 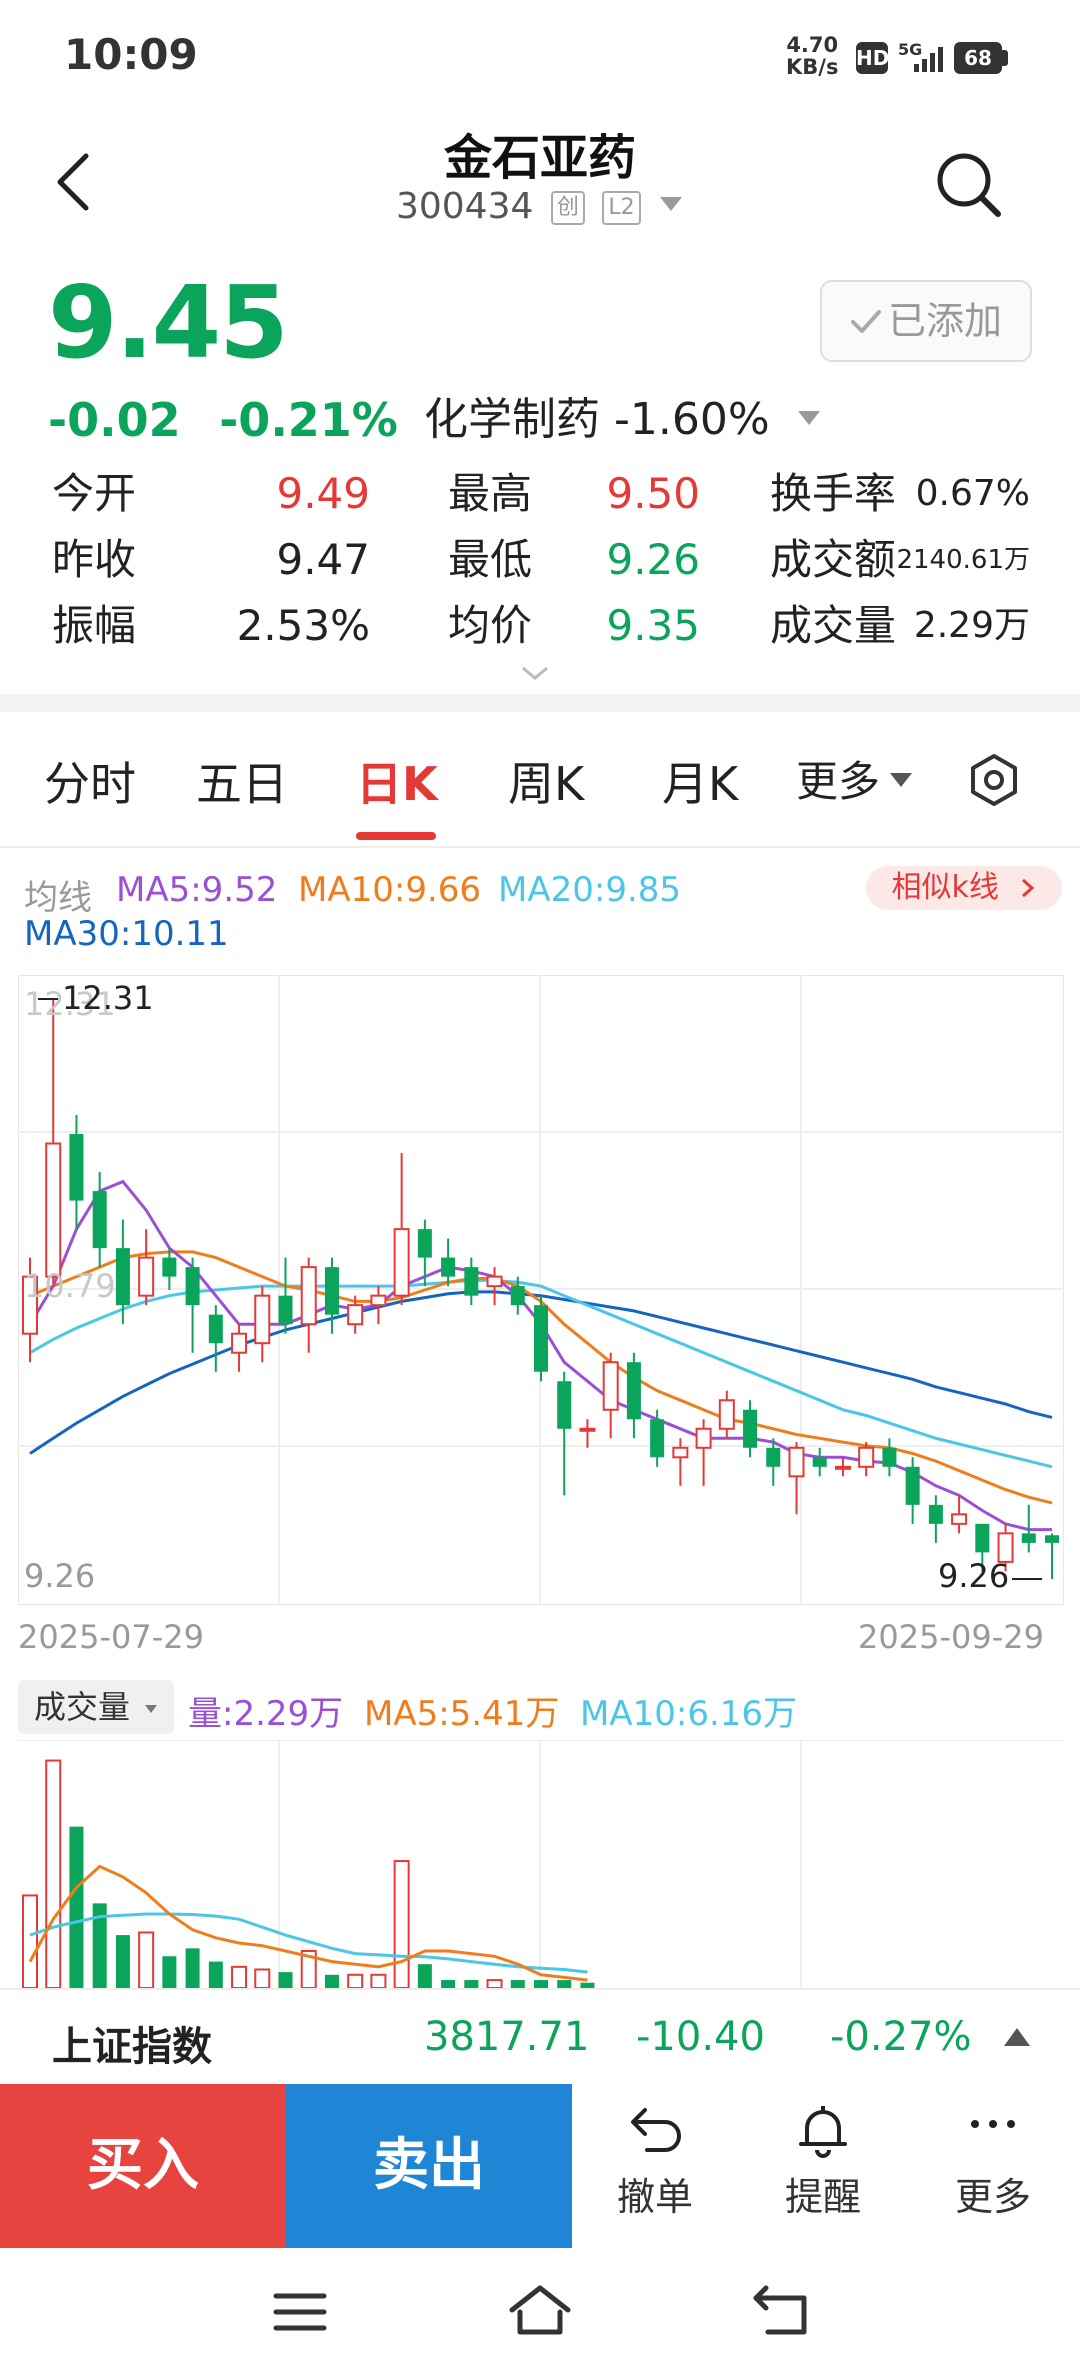 I want to click on stock-code-row: 300434 创 L2, so click(x=540, y=206).